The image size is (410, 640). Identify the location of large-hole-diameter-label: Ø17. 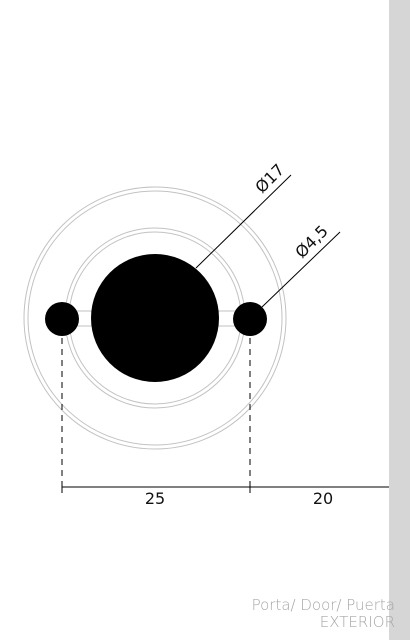
(269, 178).